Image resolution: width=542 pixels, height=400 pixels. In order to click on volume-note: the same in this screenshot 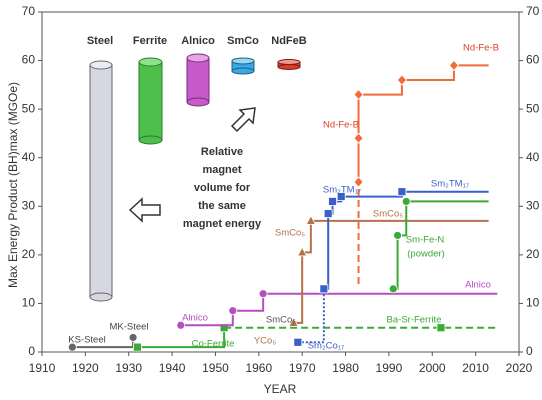, I will do `click(222, 206)`.